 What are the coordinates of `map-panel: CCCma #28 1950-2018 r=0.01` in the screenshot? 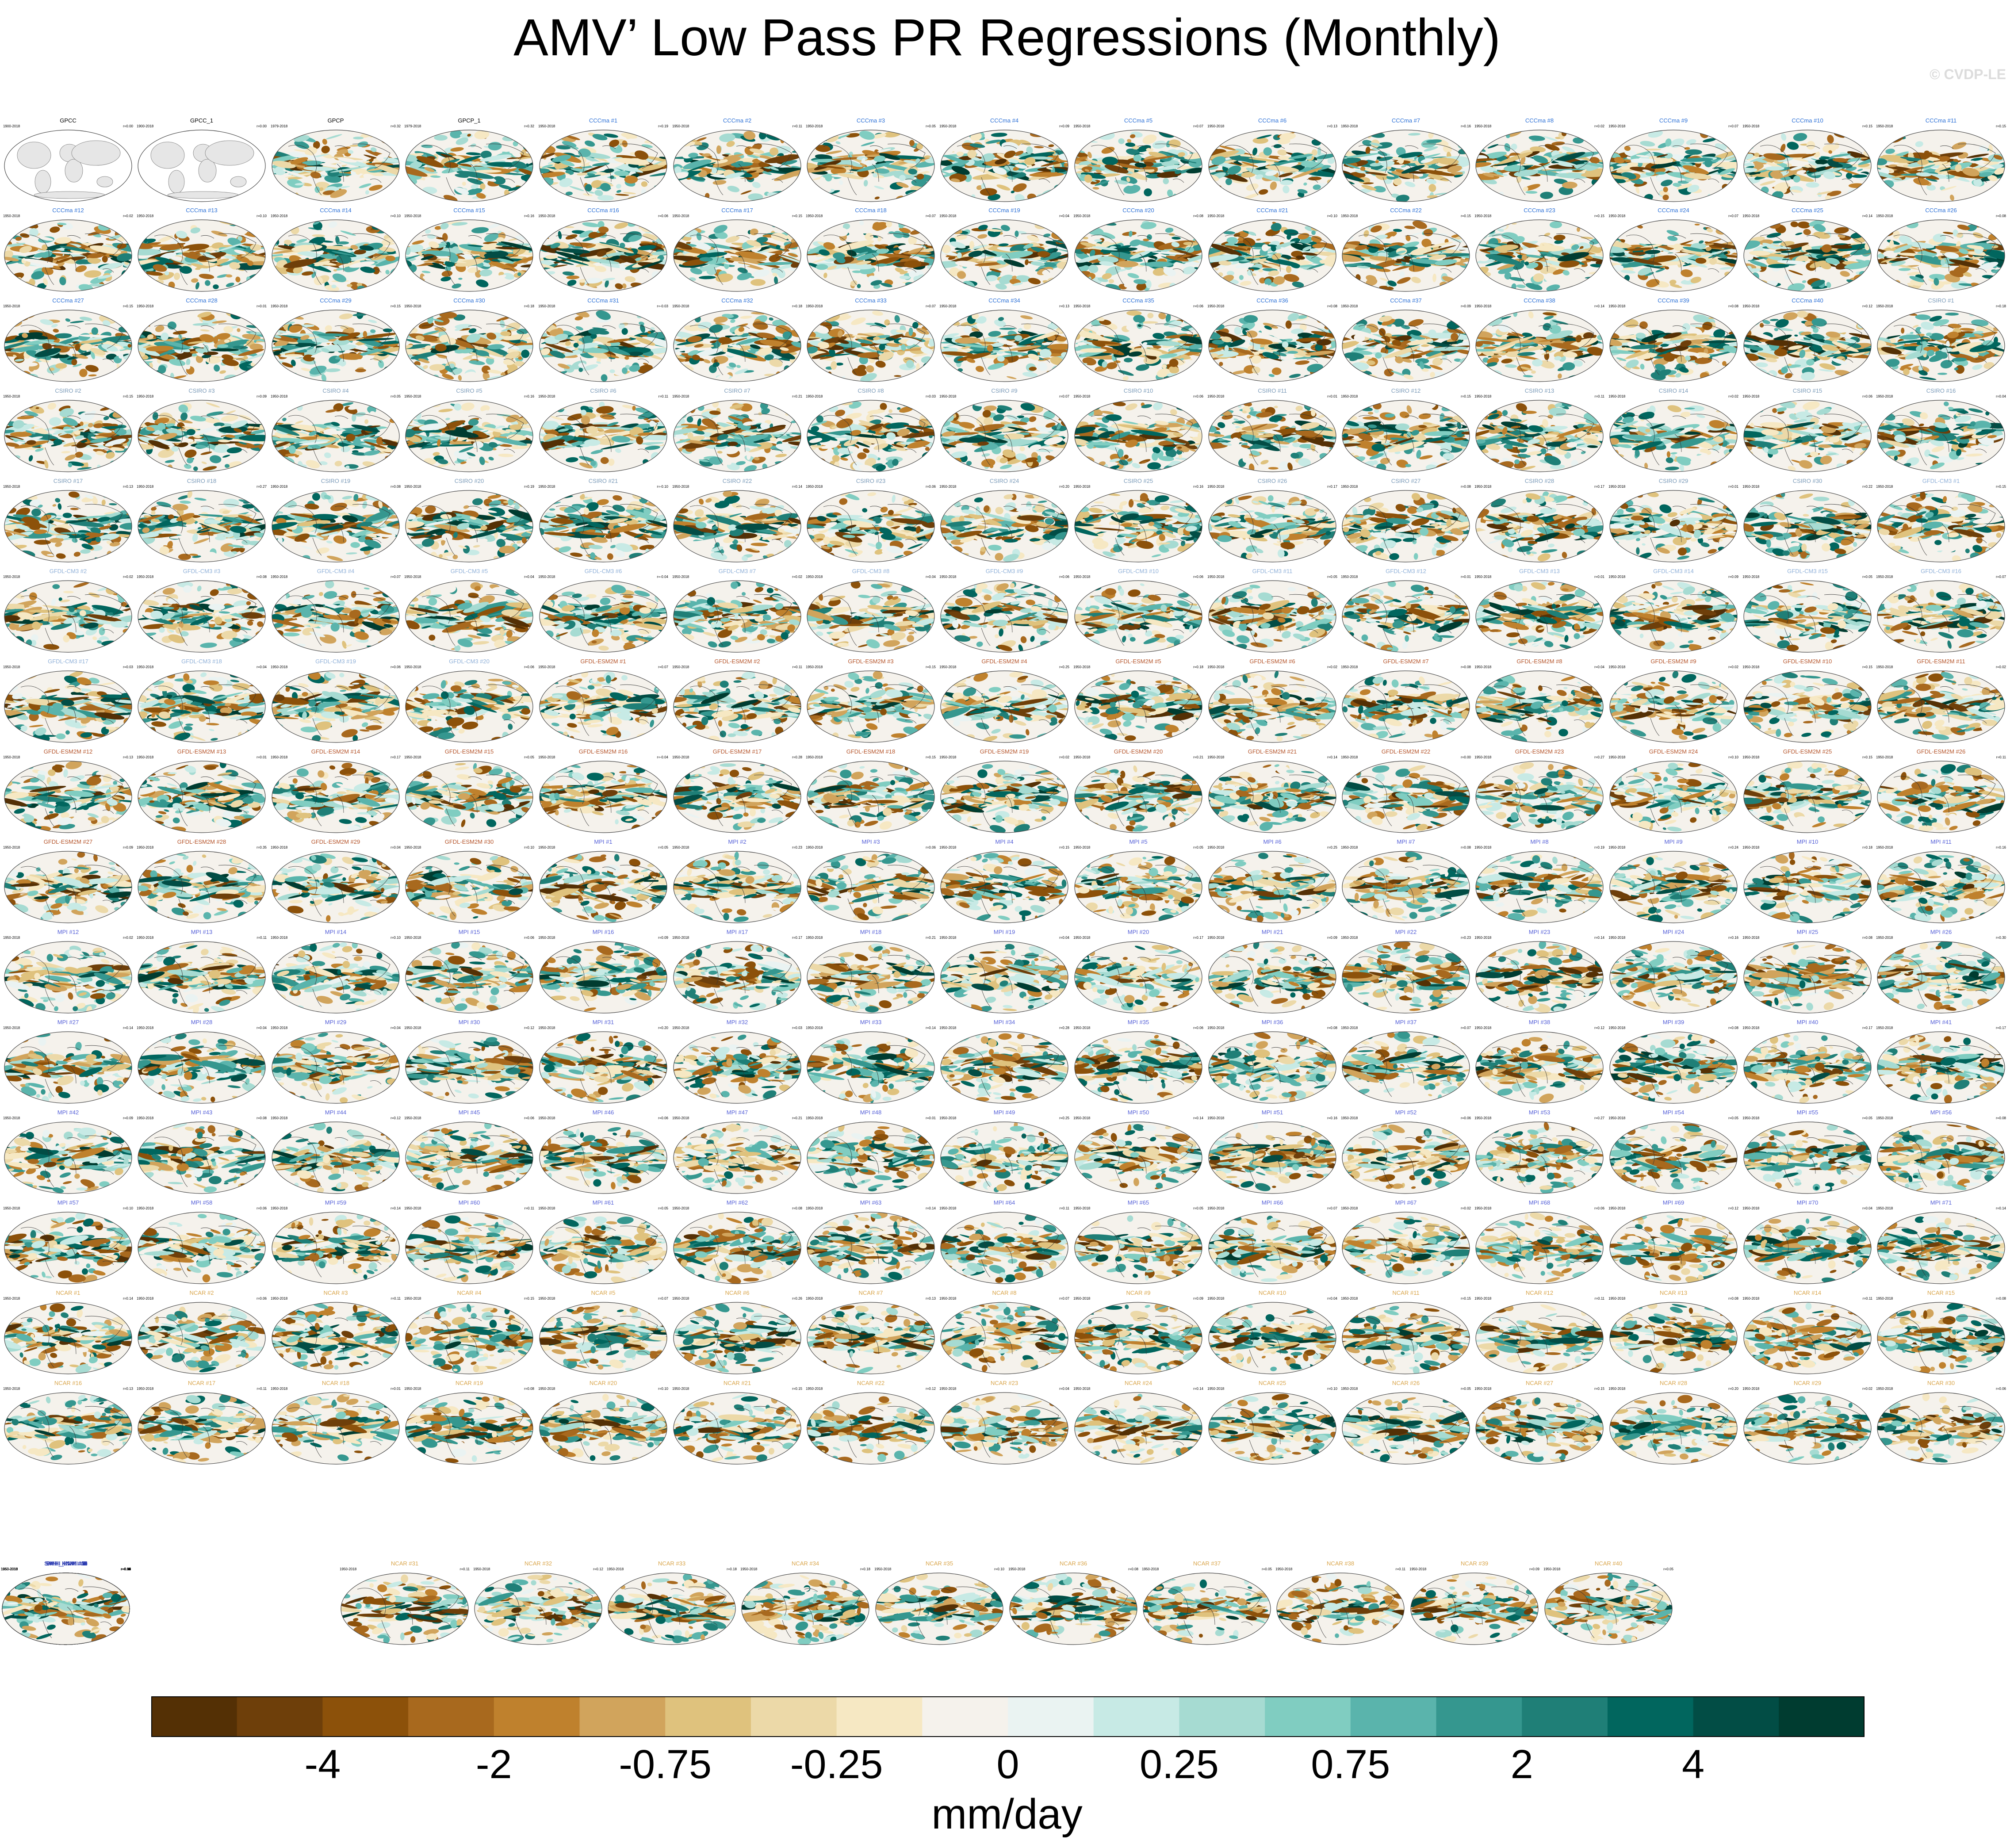 It's located at (202, 340).